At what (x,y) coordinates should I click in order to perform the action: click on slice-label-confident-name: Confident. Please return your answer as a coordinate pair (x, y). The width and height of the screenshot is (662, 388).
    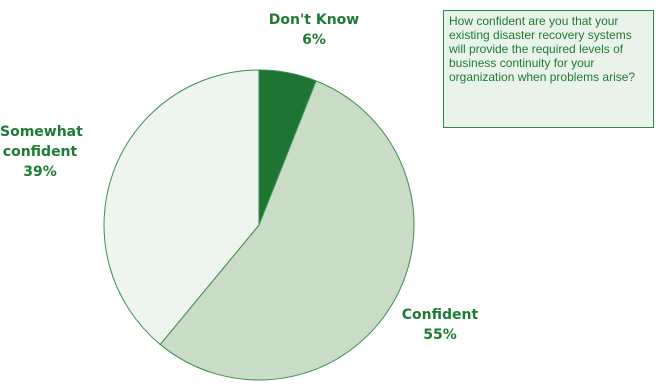
    Looking at the image, I should click on (440, 315).